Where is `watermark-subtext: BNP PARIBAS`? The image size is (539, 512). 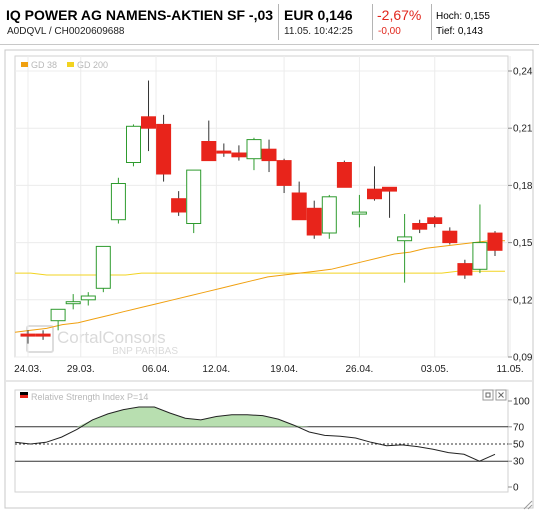
watermark-subtext: BNP PARIBAS is located at coordinates (145, 351).